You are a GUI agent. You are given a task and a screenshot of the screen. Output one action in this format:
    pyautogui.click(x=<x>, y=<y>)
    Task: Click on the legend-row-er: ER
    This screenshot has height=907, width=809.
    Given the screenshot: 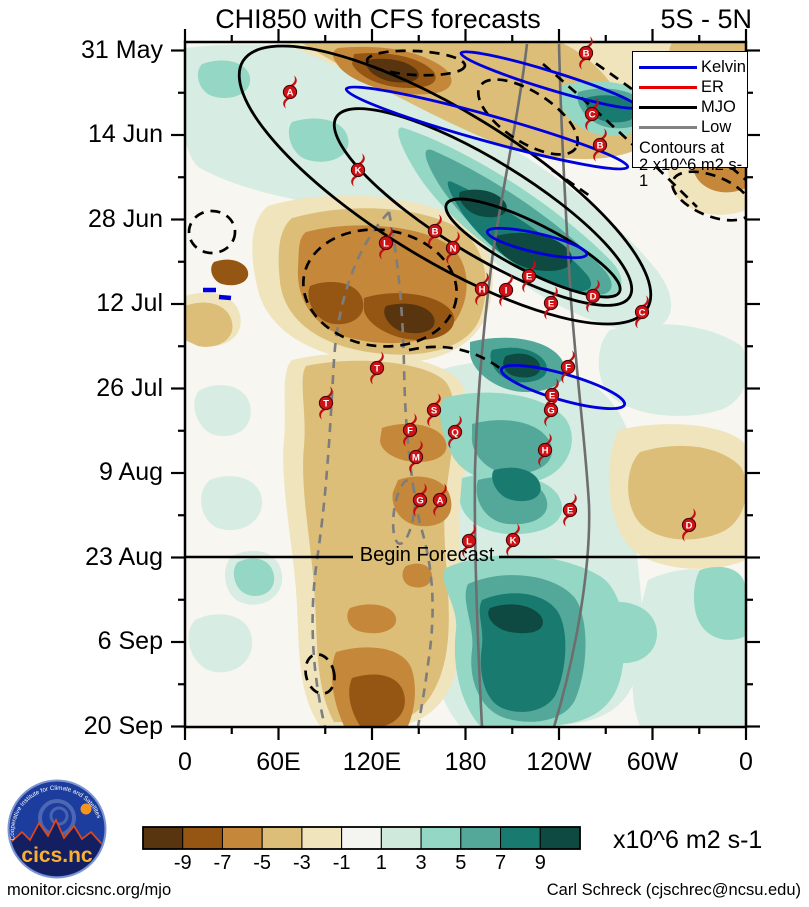 What is the action you would take?
    pyautogui.click(x=693, y=87)
    